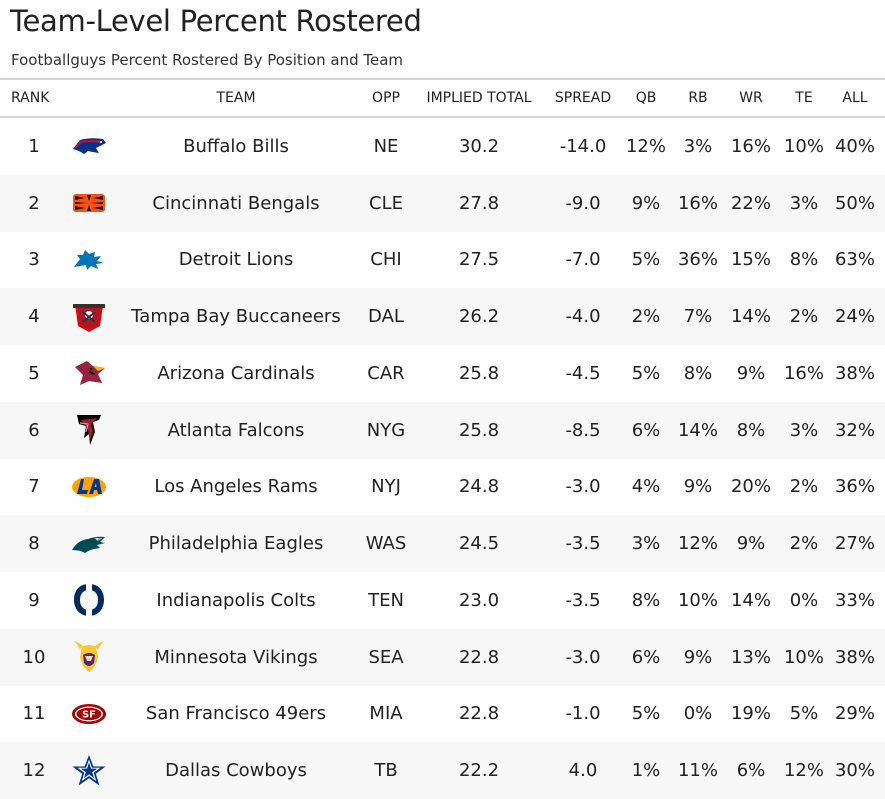 This screenshot has height=799, width=885. I want to click on cell-qb-pct: 8%, so click(646, 600).